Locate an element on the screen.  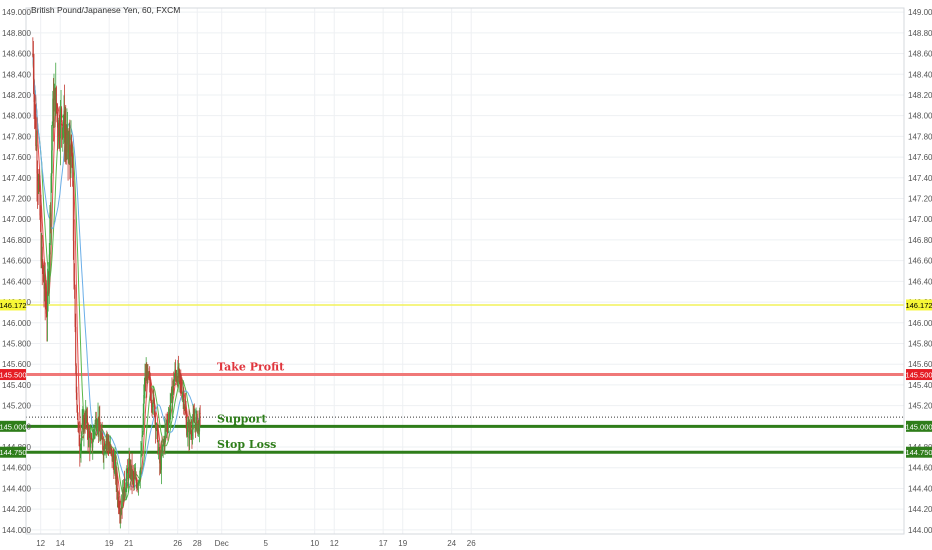
y-tick-label-right: 147.400 is located at coordinates (920, 178).